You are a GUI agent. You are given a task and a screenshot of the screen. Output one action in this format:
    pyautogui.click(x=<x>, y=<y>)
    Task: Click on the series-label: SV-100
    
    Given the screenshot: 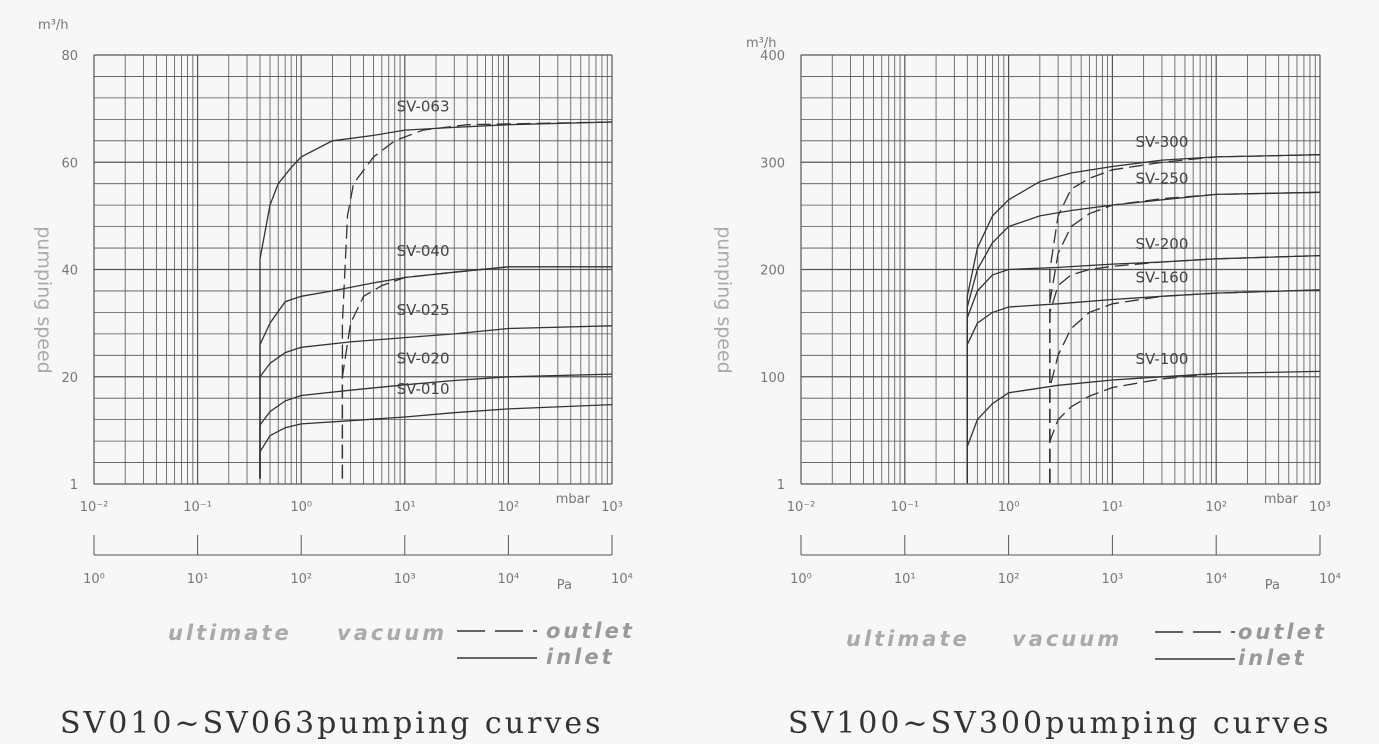 What is the action you would take?
    pyautogui.click(x=1161, y=359)
    